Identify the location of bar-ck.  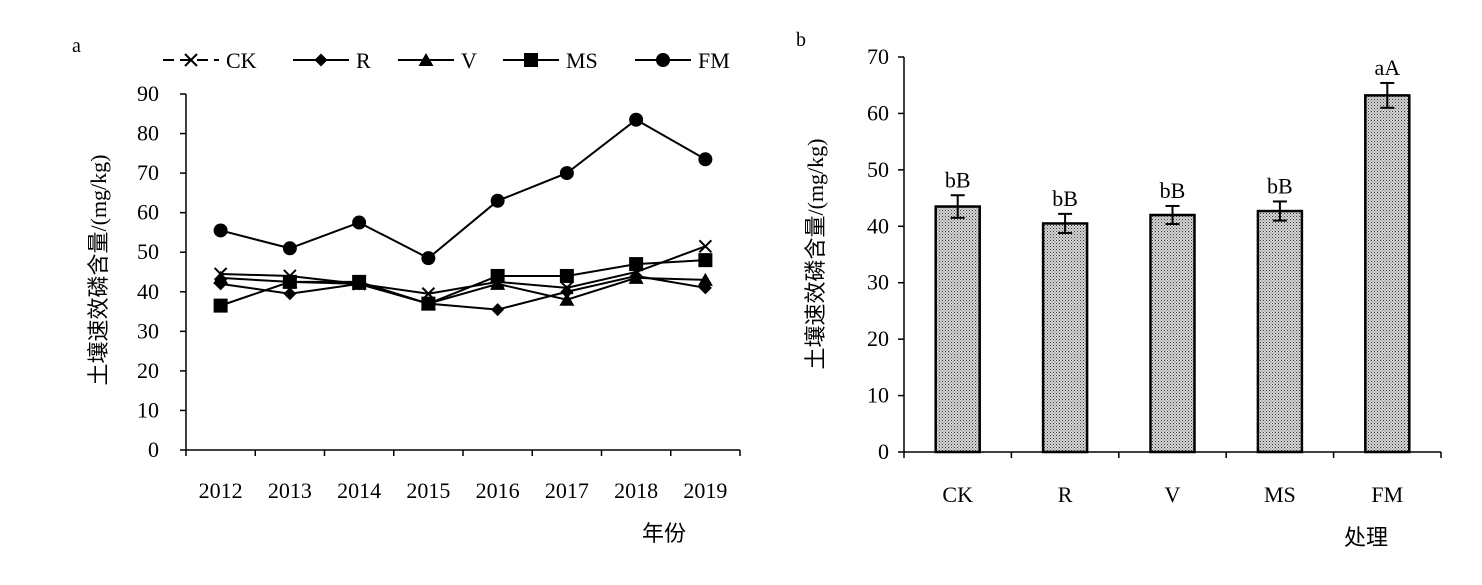
(957, 329).